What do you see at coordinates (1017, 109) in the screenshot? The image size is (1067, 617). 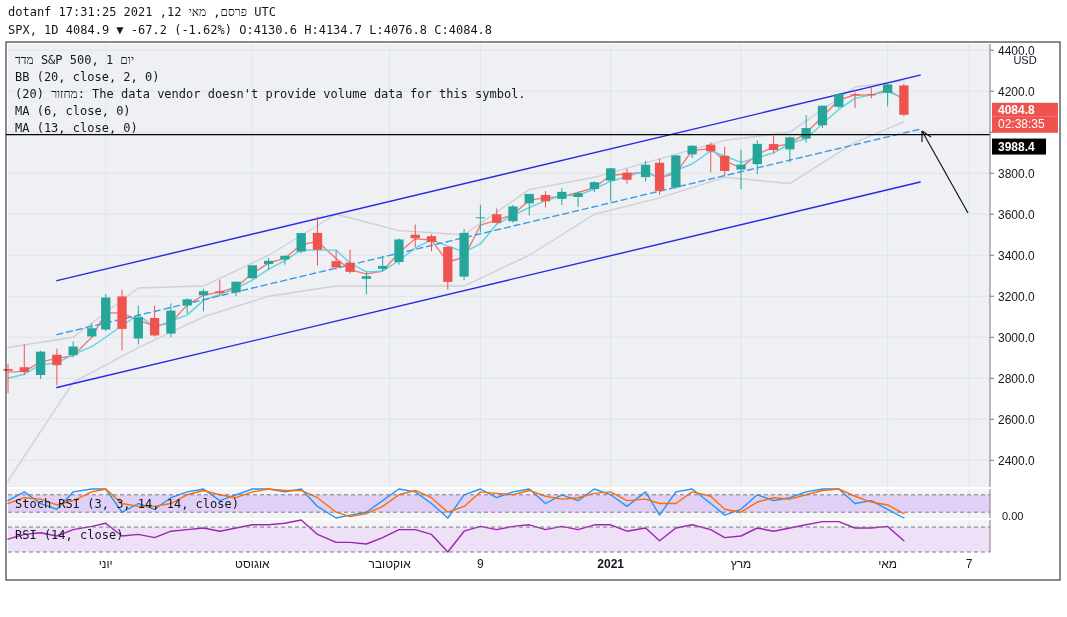 I see `text: 4084.8` at bounding box center [1017, 109].